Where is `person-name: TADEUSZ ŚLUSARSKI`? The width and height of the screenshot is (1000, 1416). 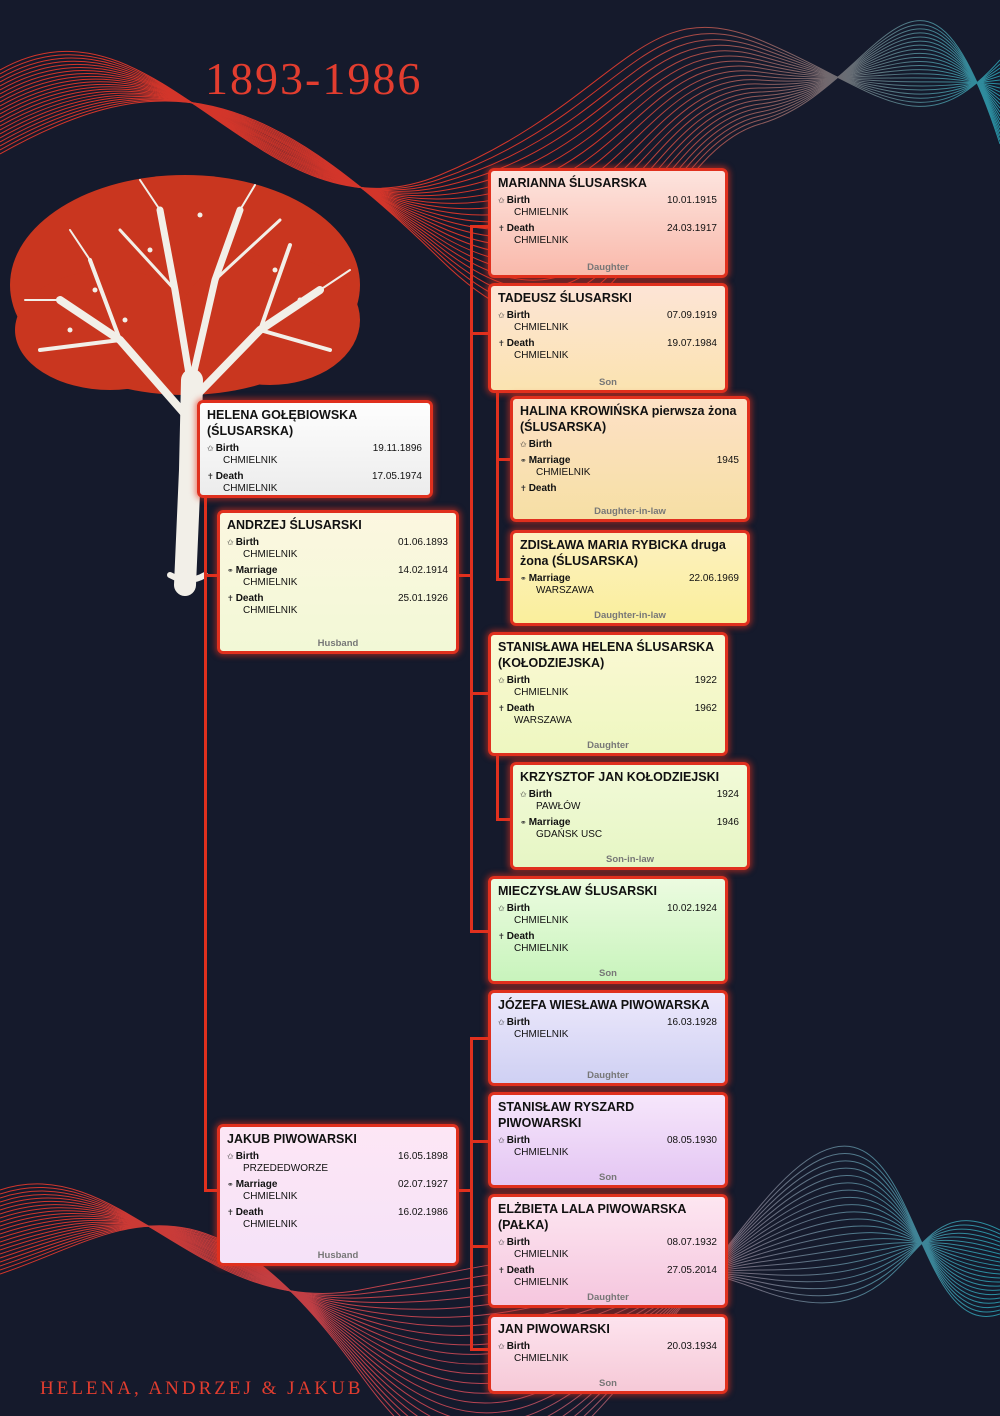
person-name: TADEUSZ ŚLUSARSKI is located at coordinates (565, 298).